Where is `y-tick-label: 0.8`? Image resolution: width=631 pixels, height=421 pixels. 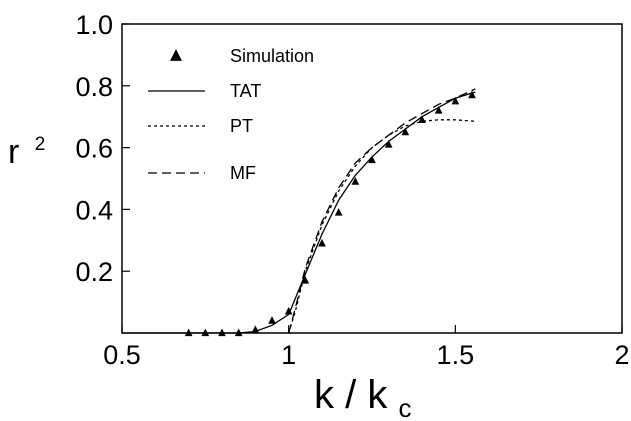 y-tick-label: 0.8 is located at coordinates (94, 87).